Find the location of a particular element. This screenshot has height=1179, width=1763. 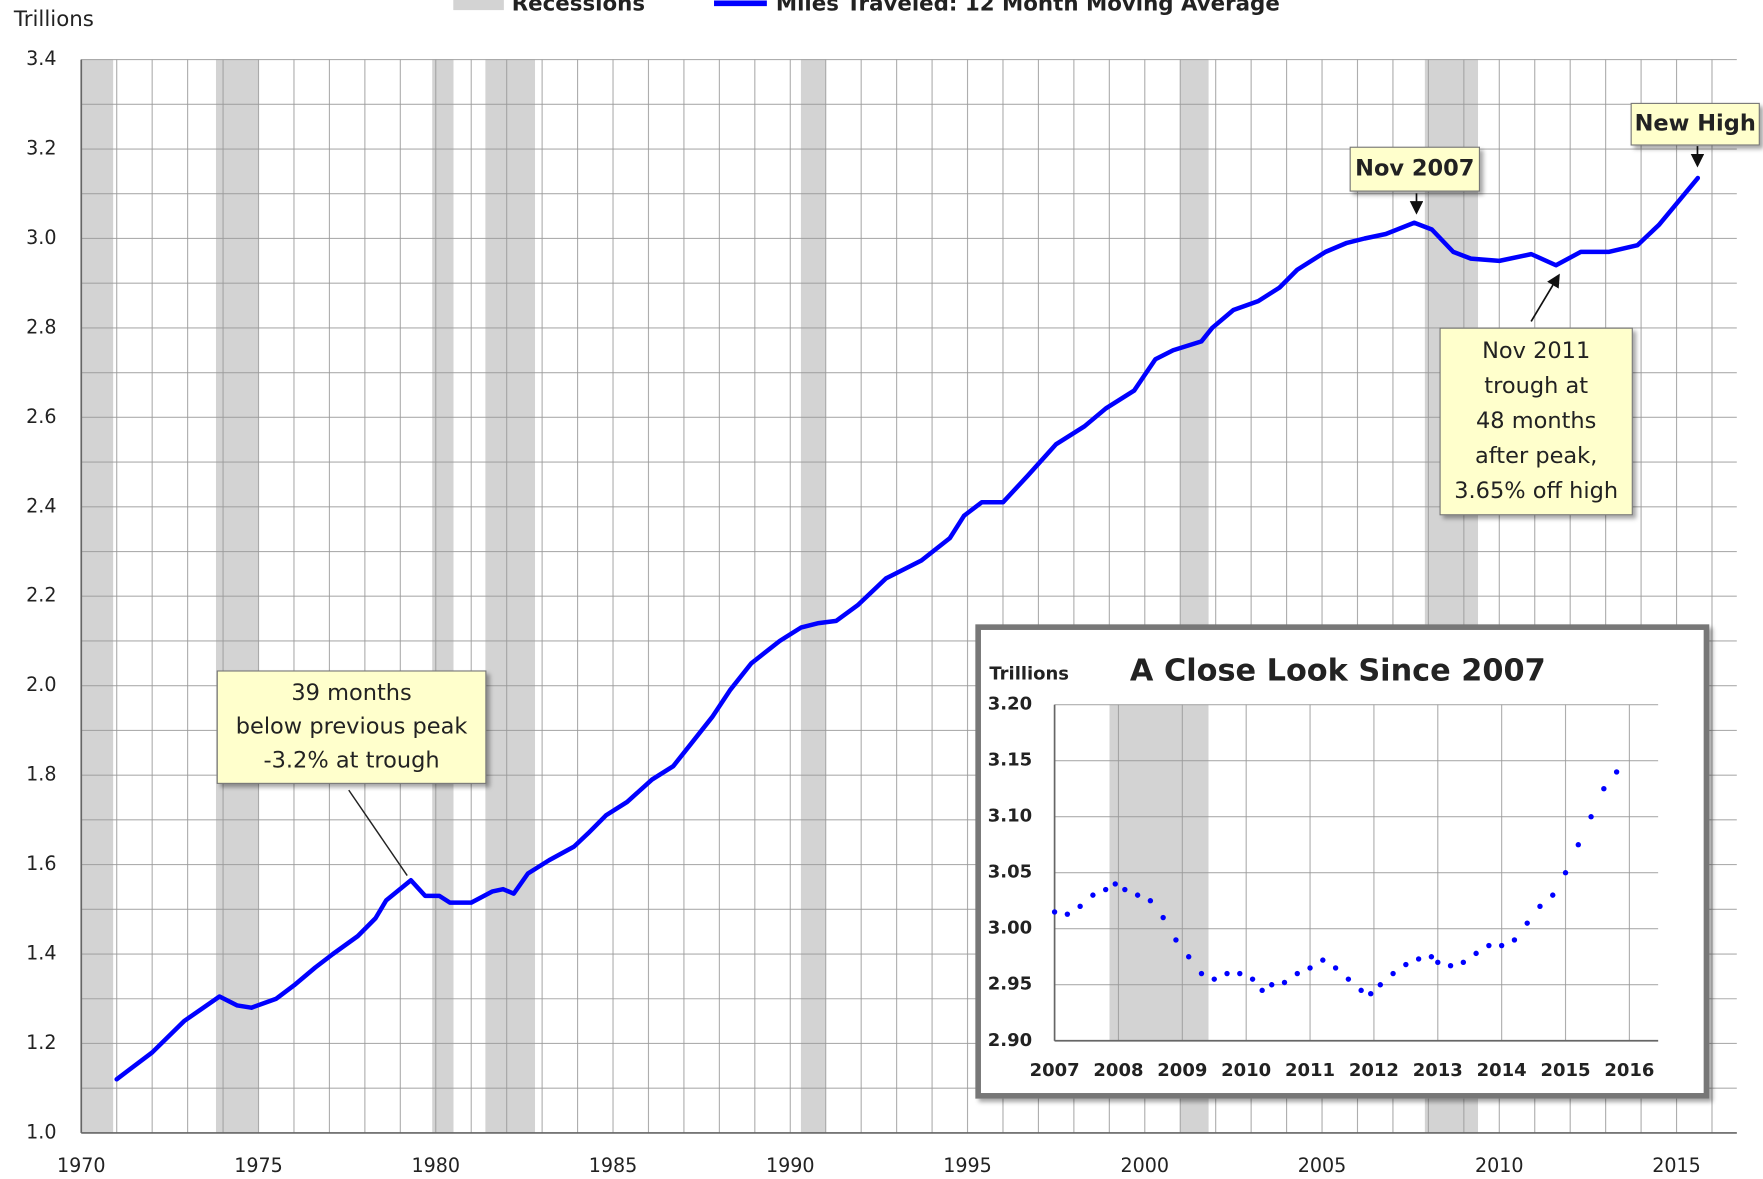

annotation-text: trough at is located at coordinates (1536, 386).